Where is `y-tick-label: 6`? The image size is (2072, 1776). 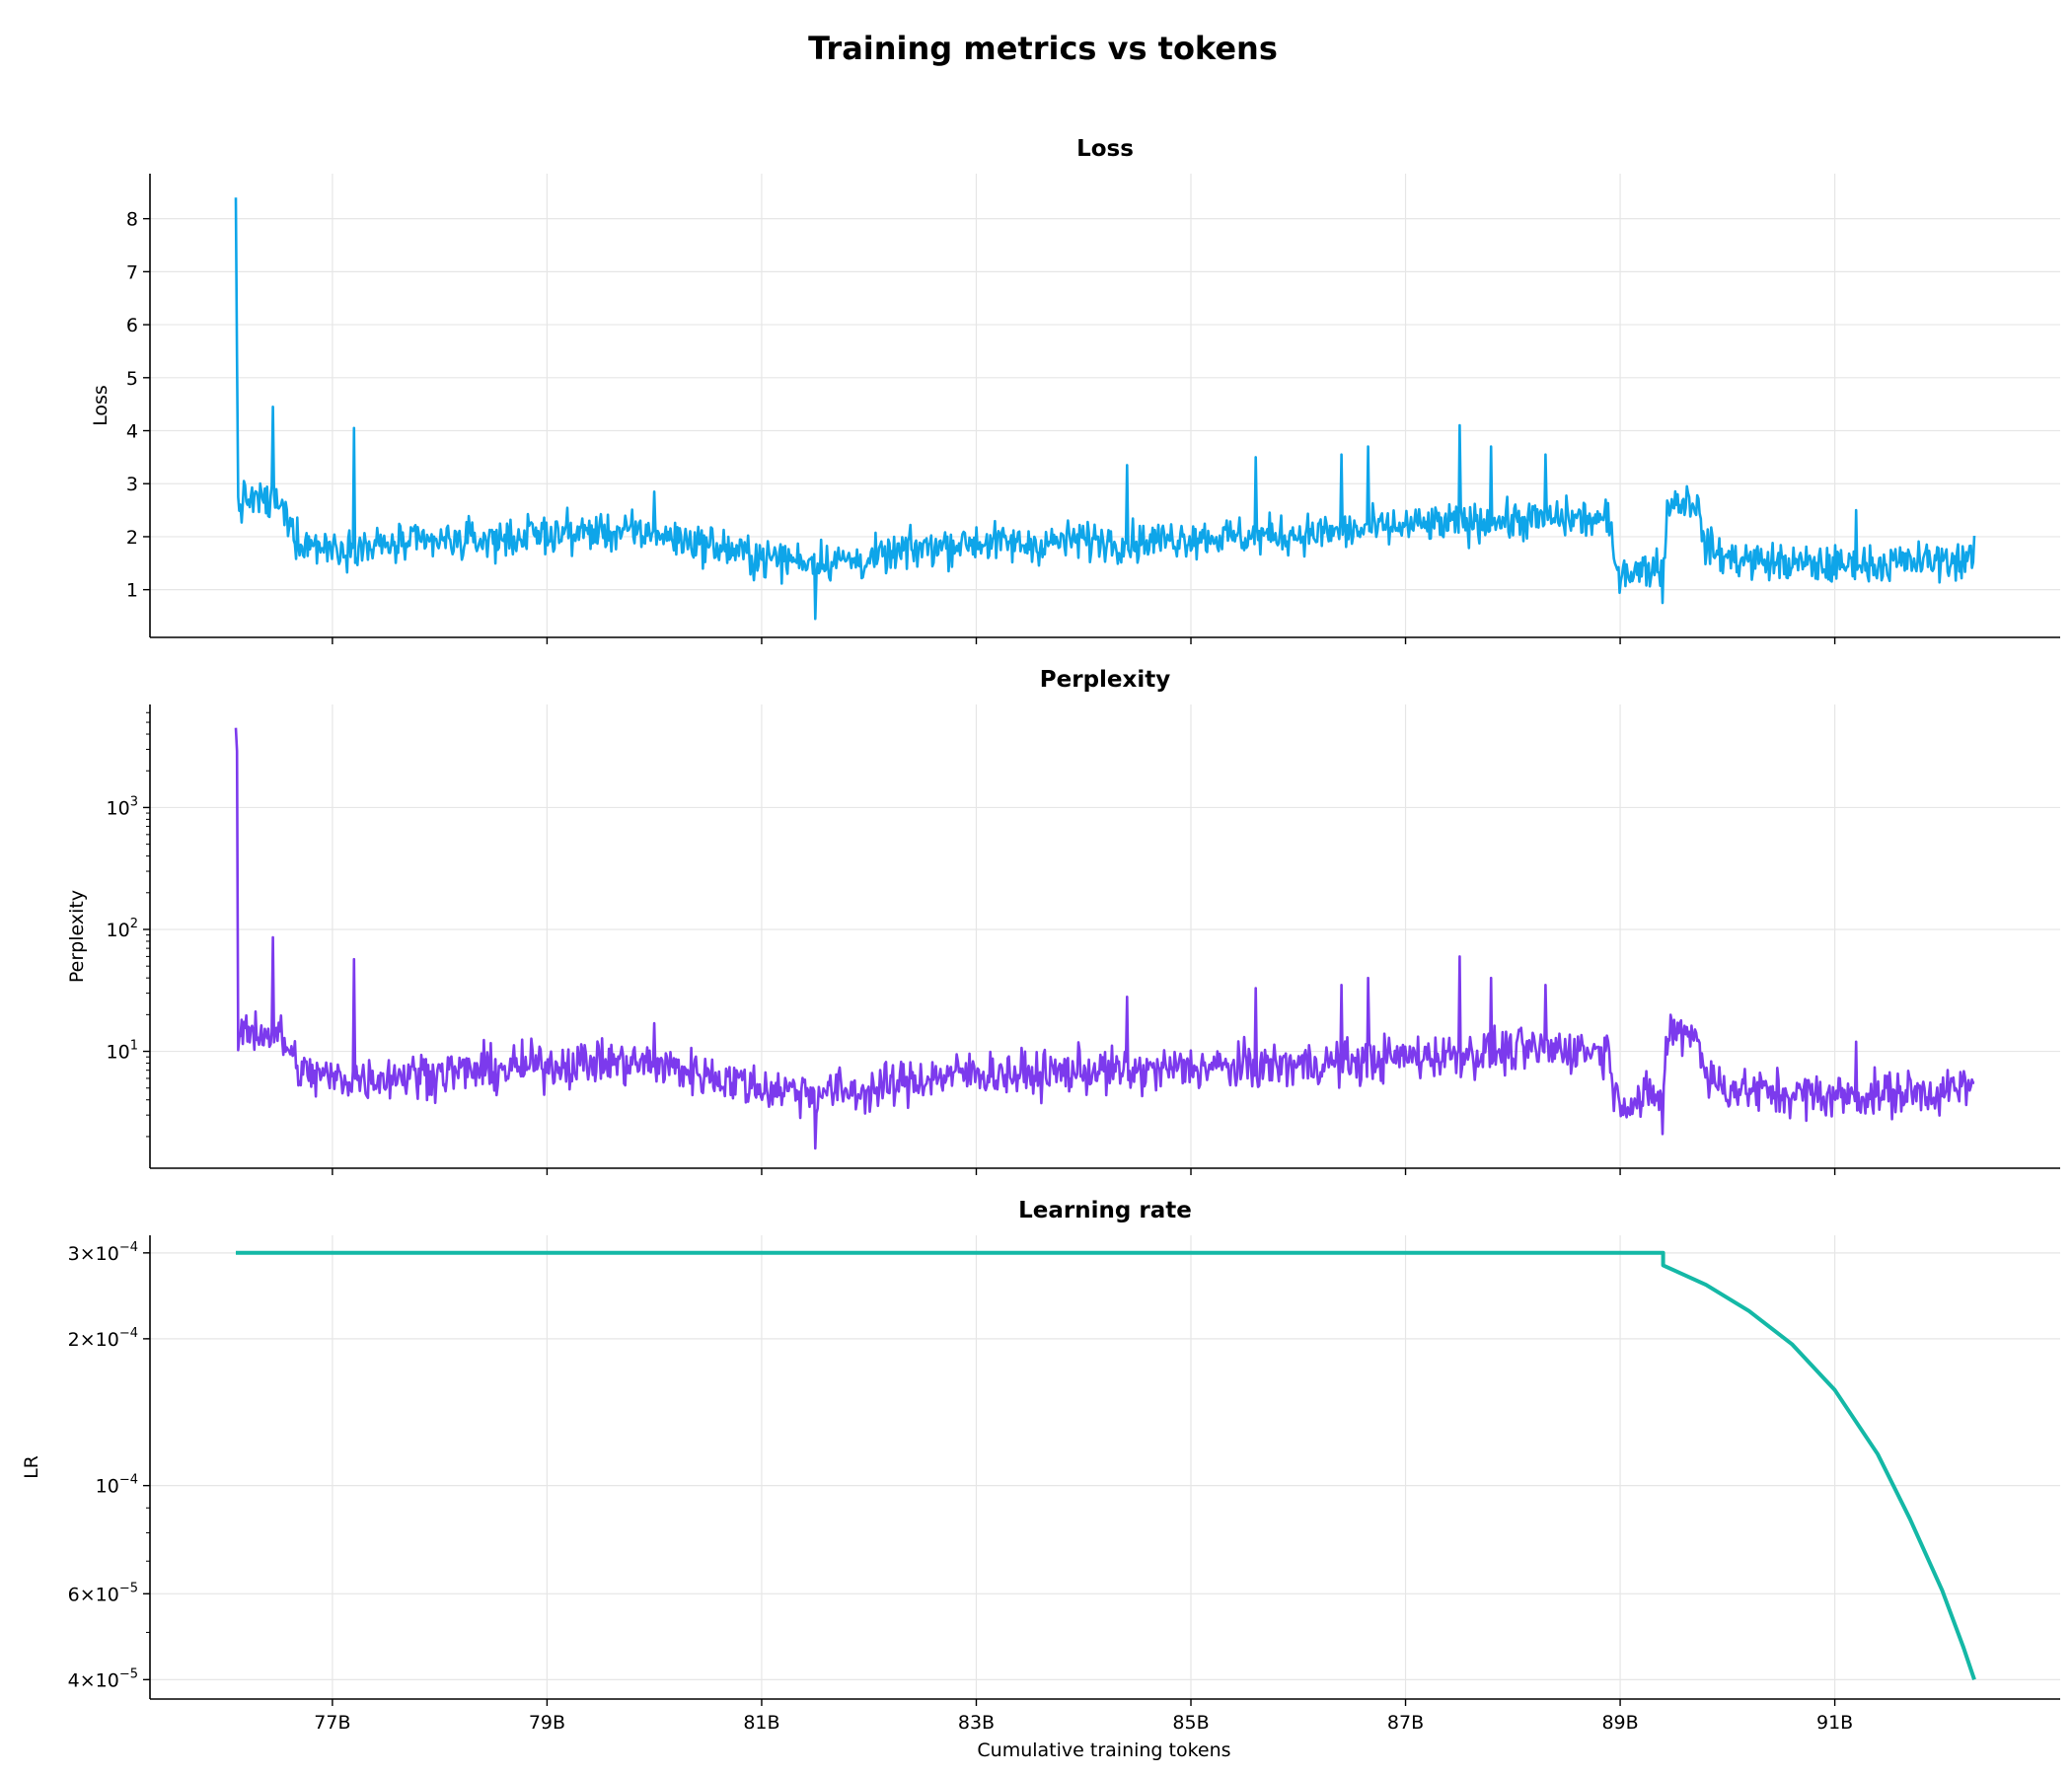
y-tick-label: 6 is located at coordinates (132, 326).